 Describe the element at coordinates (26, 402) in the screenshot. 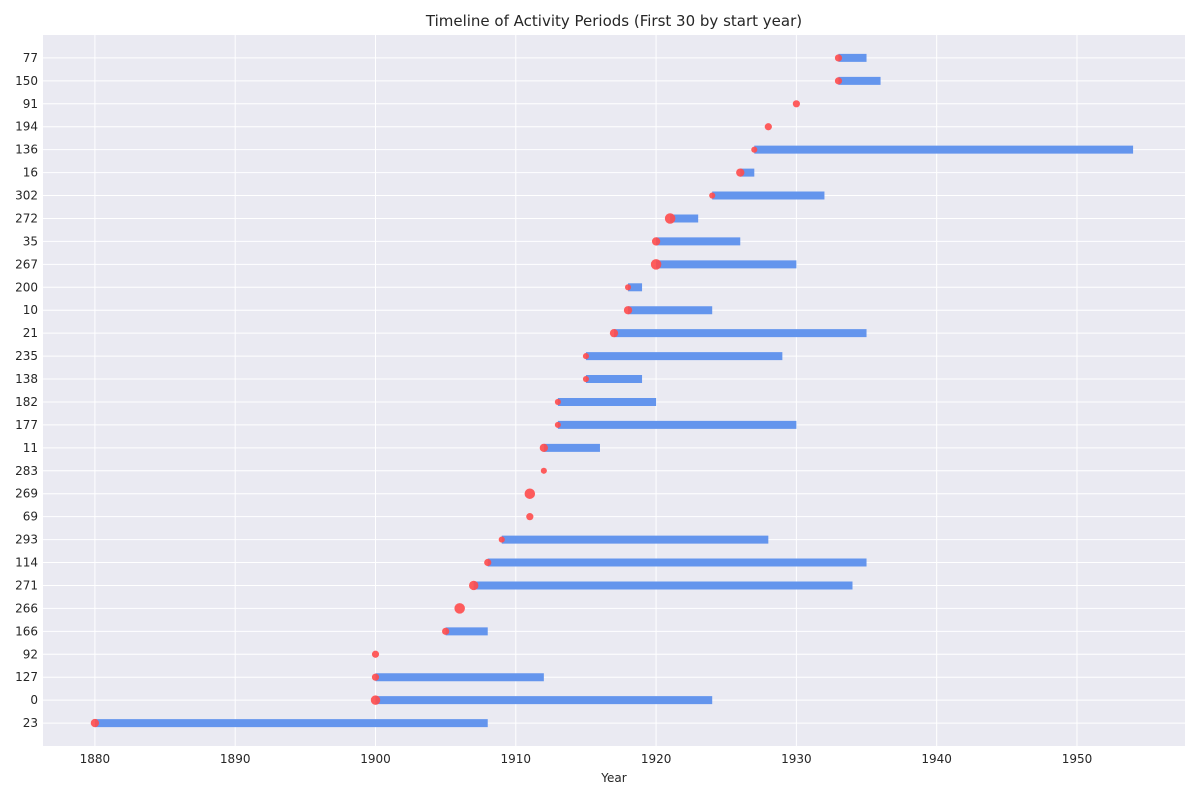

I see `y-tick-label: 182` at that location.